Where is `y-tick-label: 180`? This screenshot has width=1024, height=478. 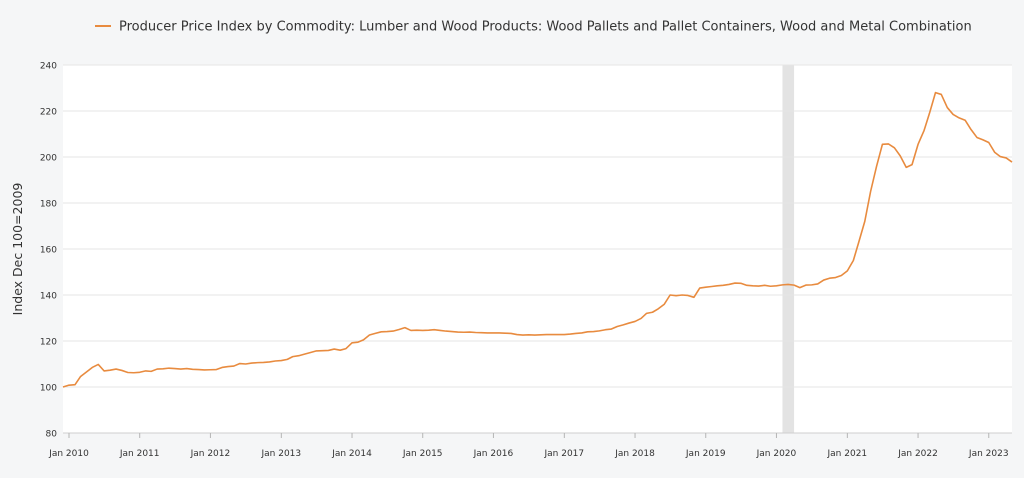 y-tick-label: 180 is located at coordinates (48, 205).